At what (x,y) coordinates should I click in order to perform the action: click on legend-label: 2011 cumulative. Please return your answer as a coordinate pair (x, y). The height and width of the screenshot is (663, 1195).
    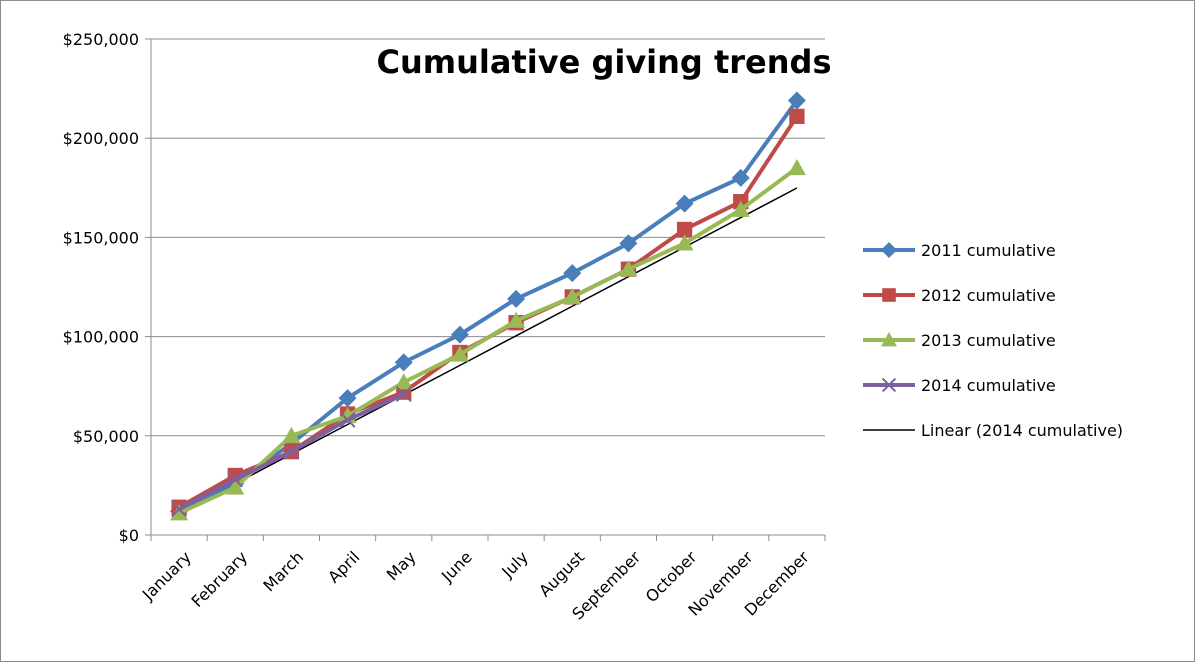
    Looking at the image, I should click on (988, 250).